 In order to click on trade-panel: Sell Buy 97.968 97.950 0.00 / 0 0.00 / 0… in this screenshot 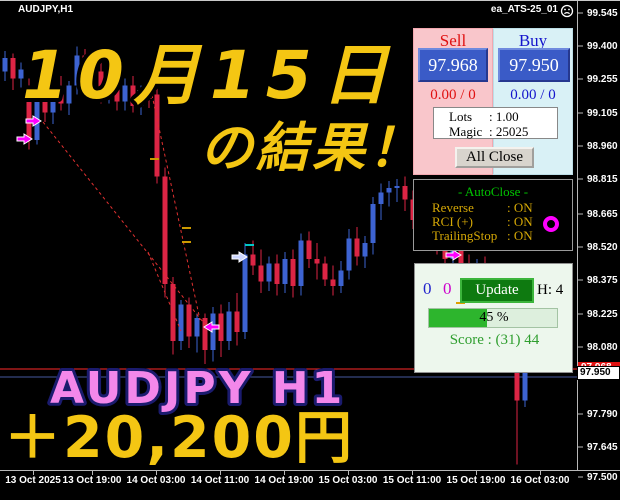, I will do `click(493, 101)`.